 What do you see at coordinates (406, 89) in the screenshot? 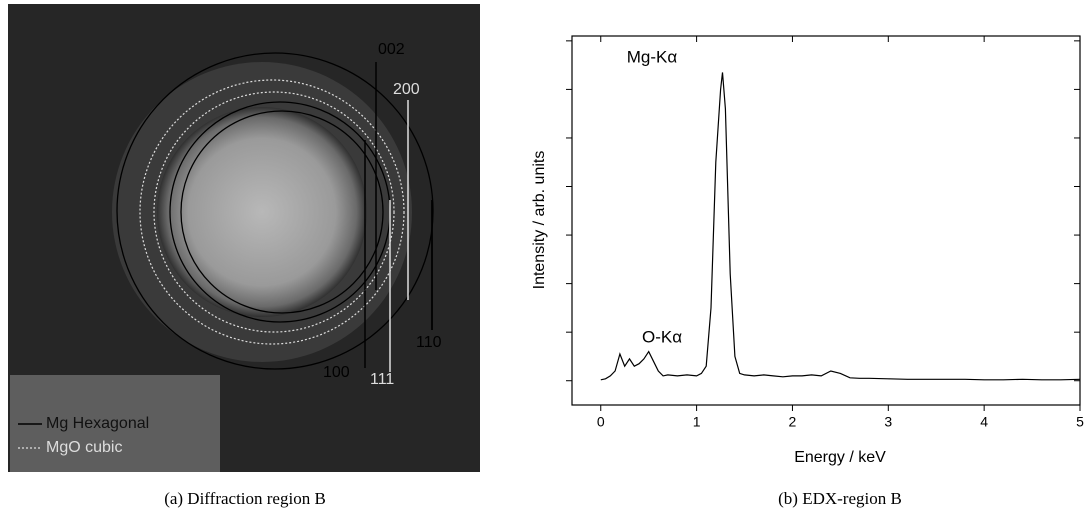
I see `ring-label: 200` at bounding box center [406, 89].